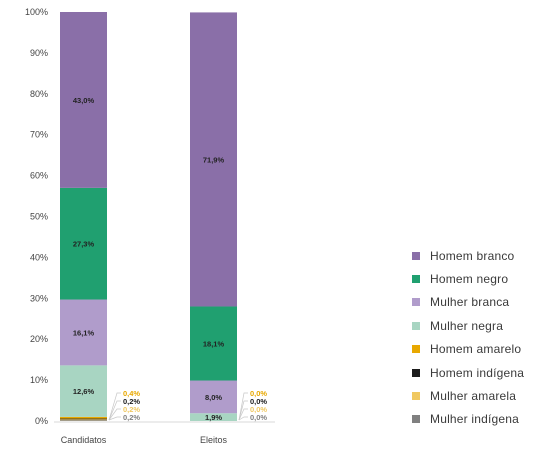 The width and height of the screenshot is (552, 454). I want to click on legend-label: Mulher negra, so click(467, 325).